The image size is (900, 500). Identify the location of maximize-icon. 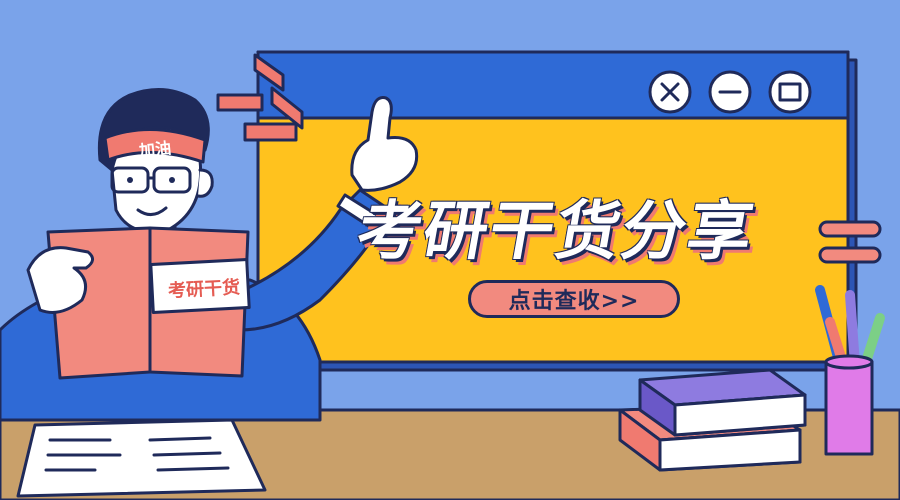
(790, 92).